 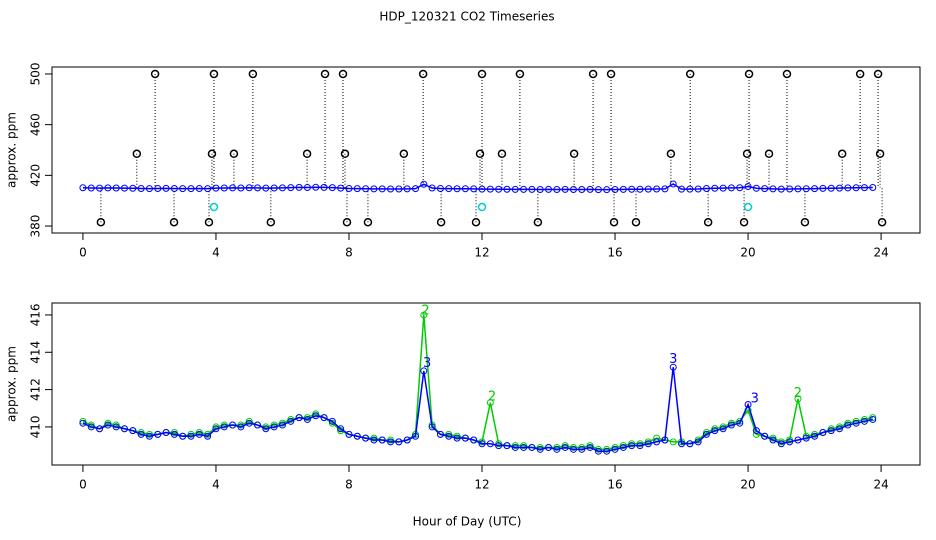 What do you see at coordinates (83, 253) in the screenshot?
I see `x-tick-label: 0` at bounding box center [83, 253].